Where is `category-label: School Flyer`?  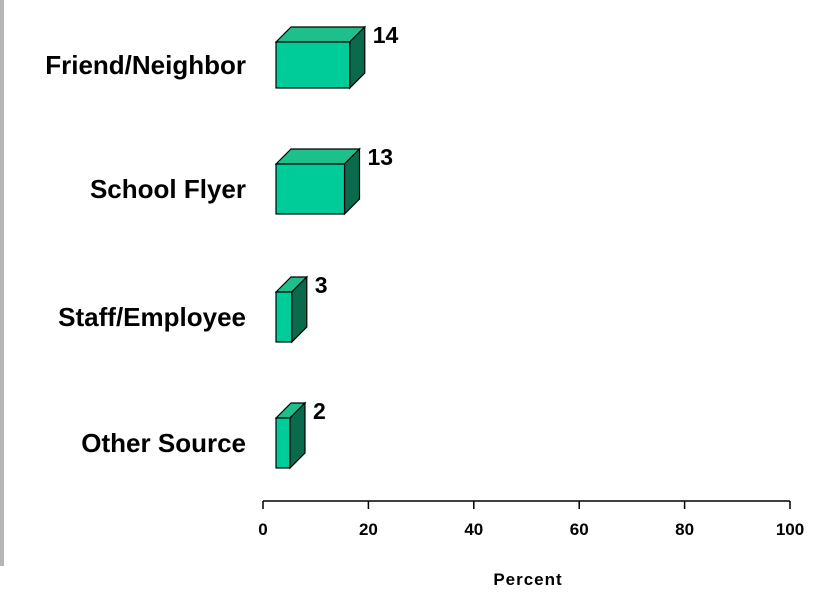
category-label: School Flyer is located at coordinates (168, 189).